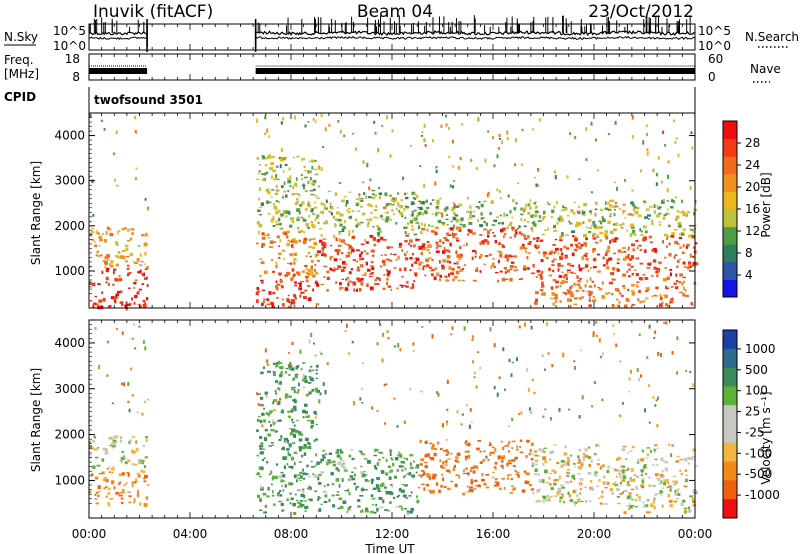 This screenshot has height=554, width=800. I want to click on time-tick-label: 04:00, so click(190, 534).